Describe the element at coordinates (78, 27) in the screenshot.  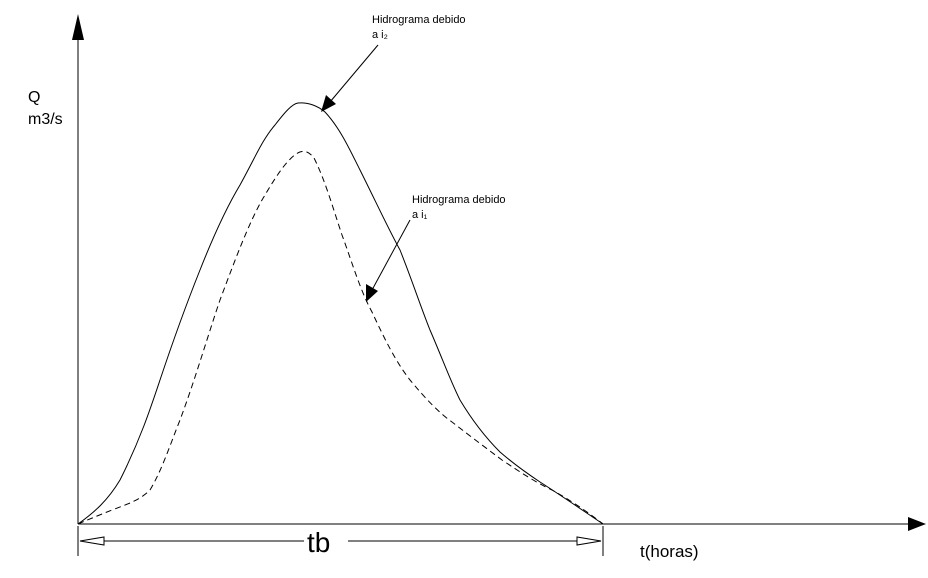
I see `y-axis-arrow` at that location.